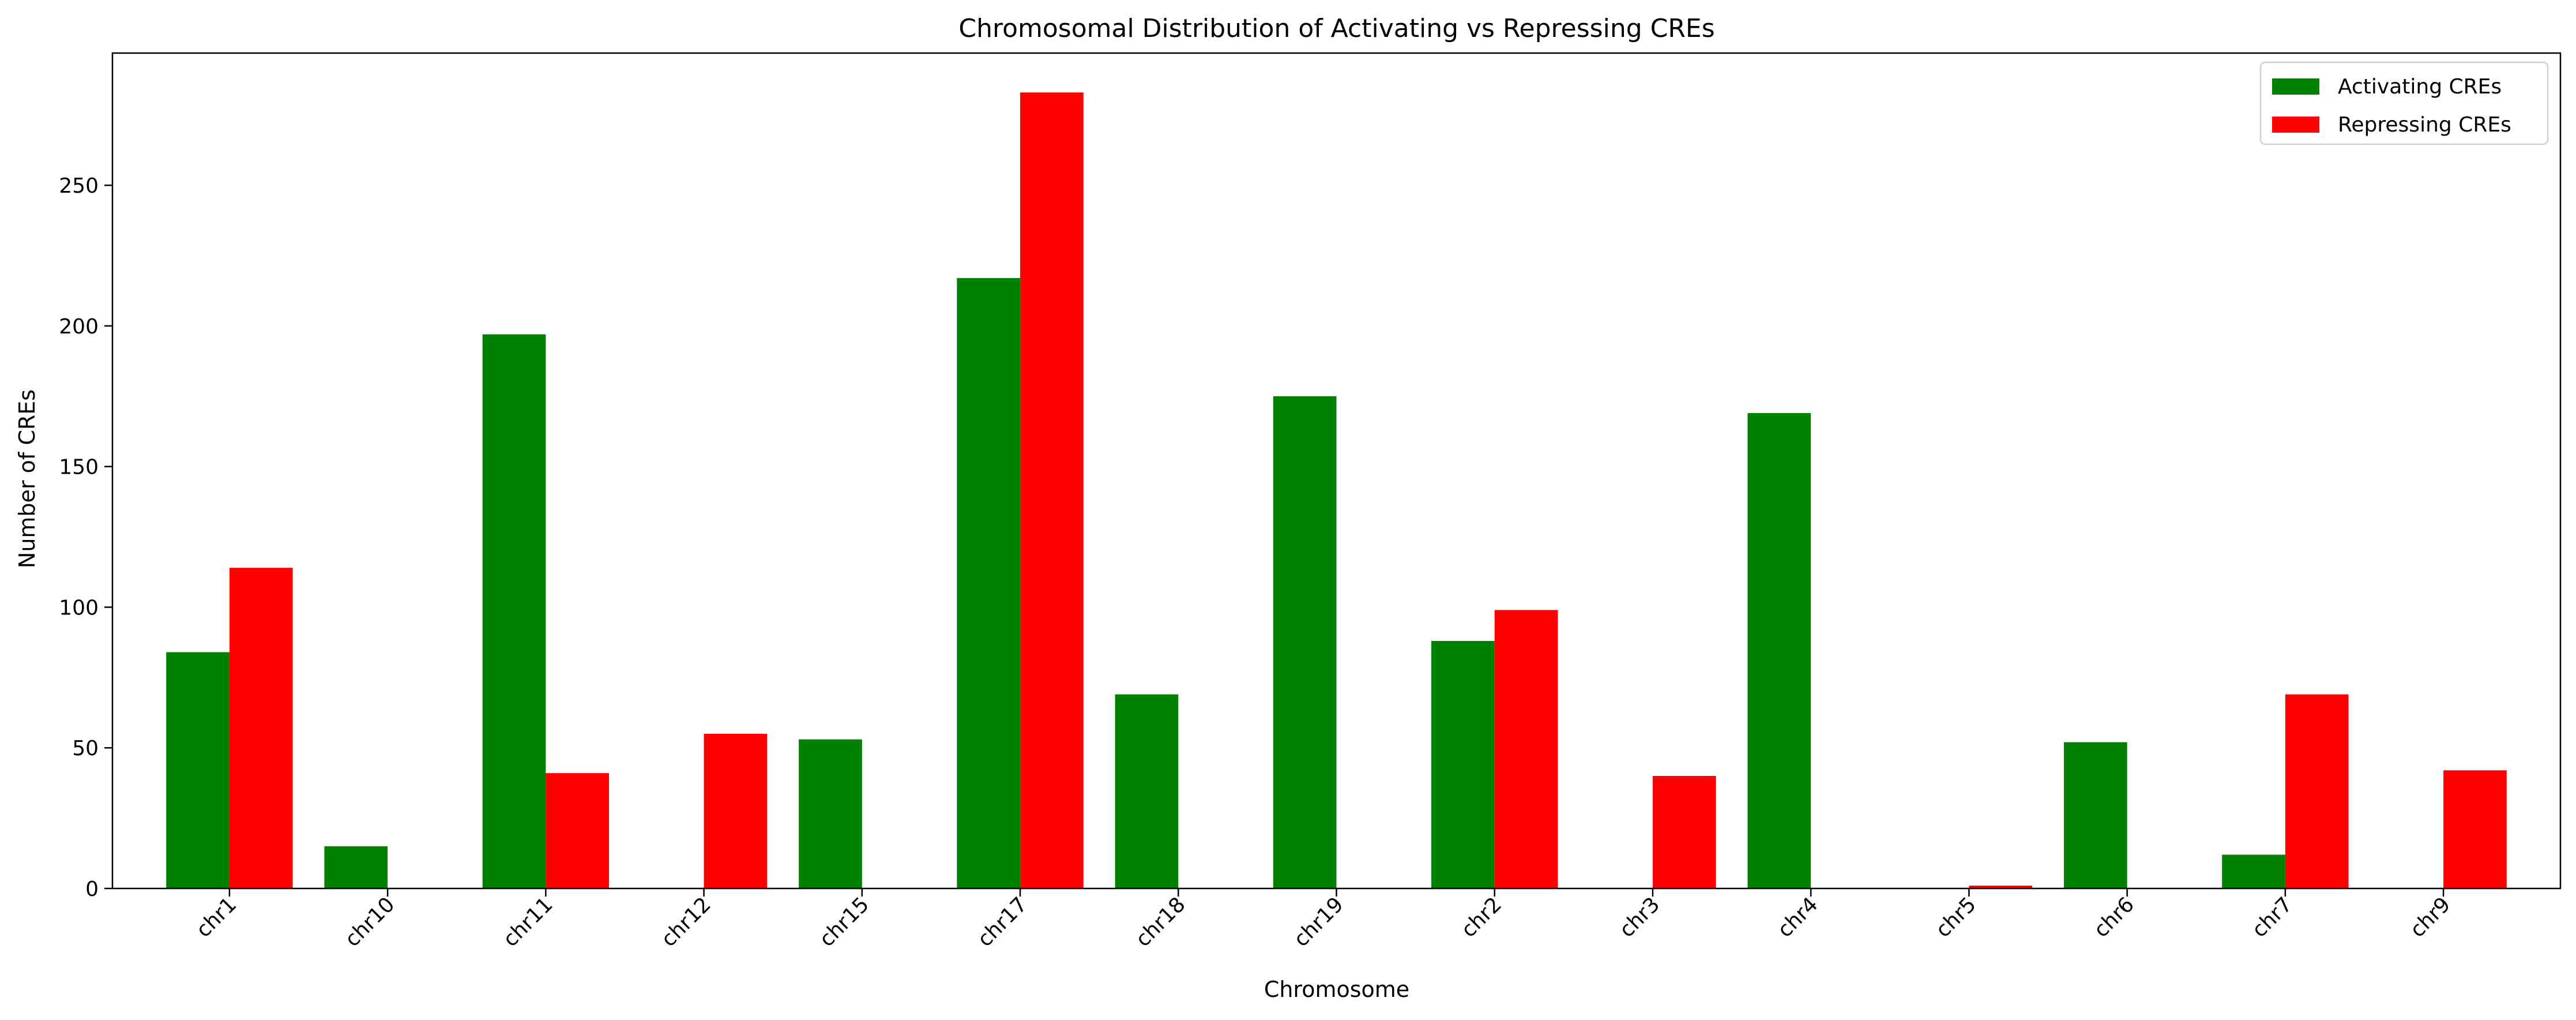  Describe the element at coordinates (79, 608) in the screenshot. I see `y-tick-label: 100` at that location.